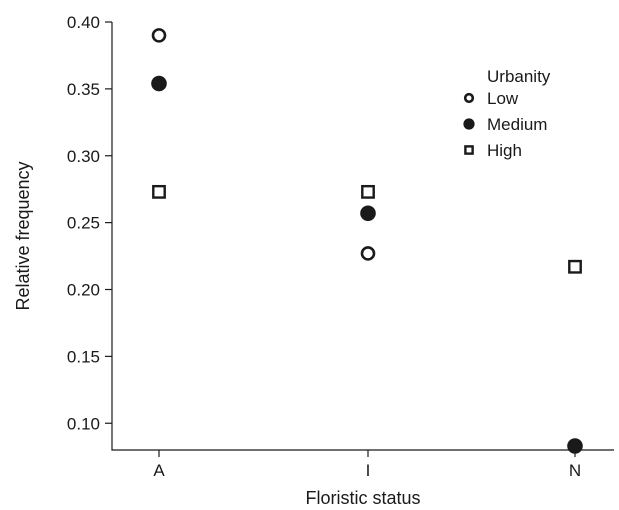 The image size is (619, 510). What do you see at coordinates (159, 470) in the screenshot?
I see `x-tick-label: A` at bounding box center [159, 470].